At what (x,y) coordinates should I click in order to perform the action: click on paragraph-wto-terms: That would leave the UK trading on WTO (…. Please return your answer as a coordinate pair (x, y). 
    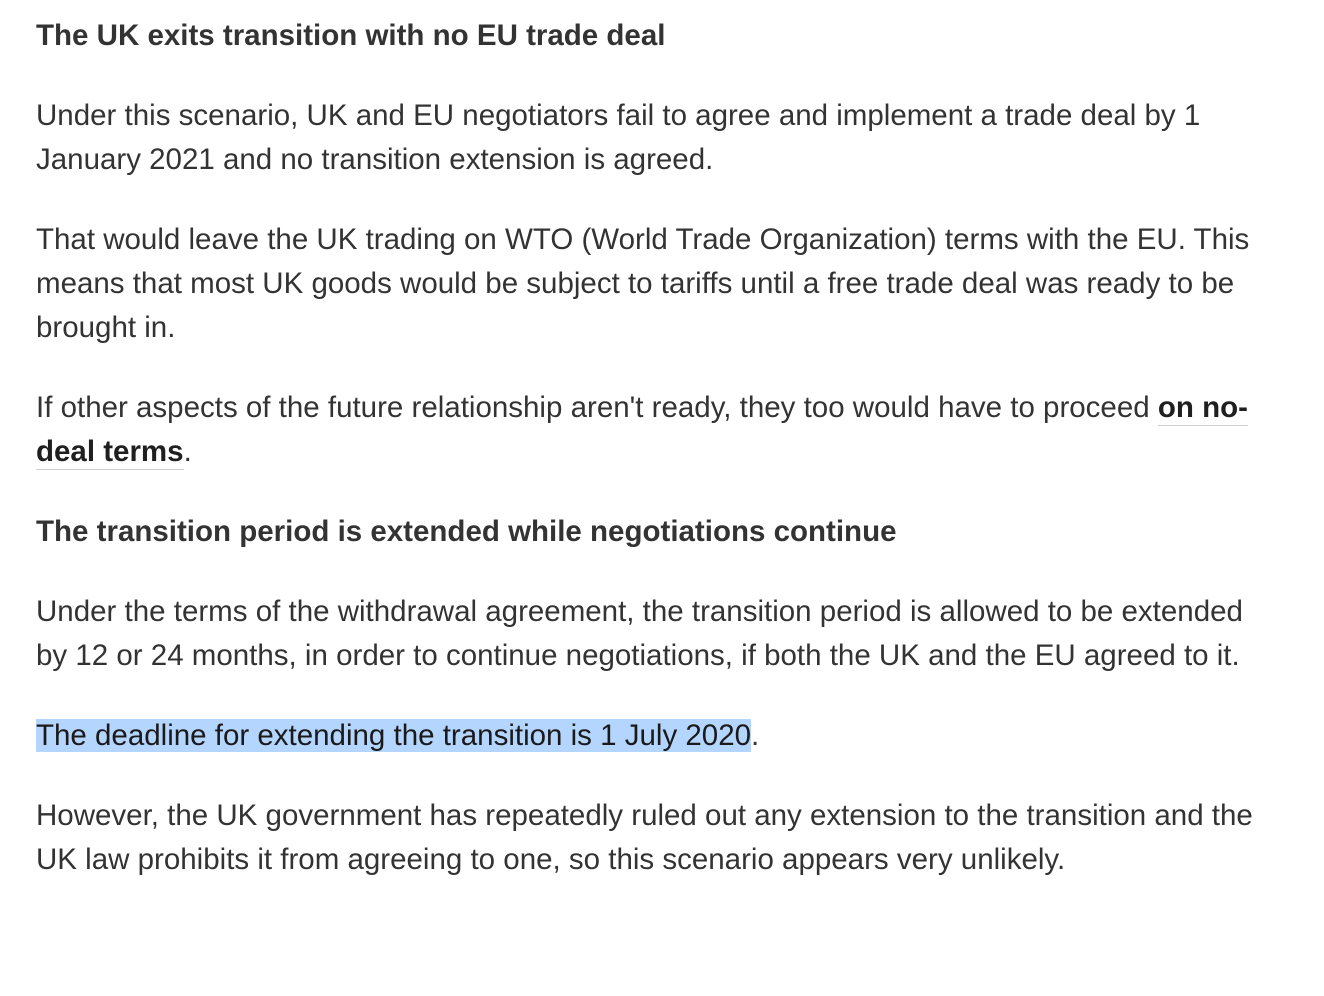
    Looking at the image, I should click on (643, 283).